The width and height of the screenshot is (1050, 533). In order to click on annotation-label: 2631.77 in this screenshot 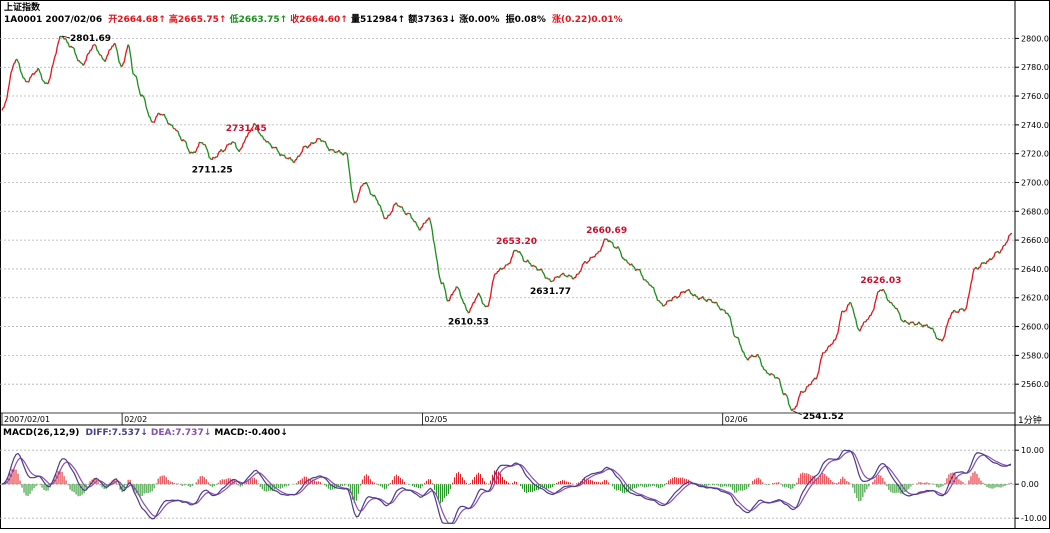, I will do `click(550, 292)`.